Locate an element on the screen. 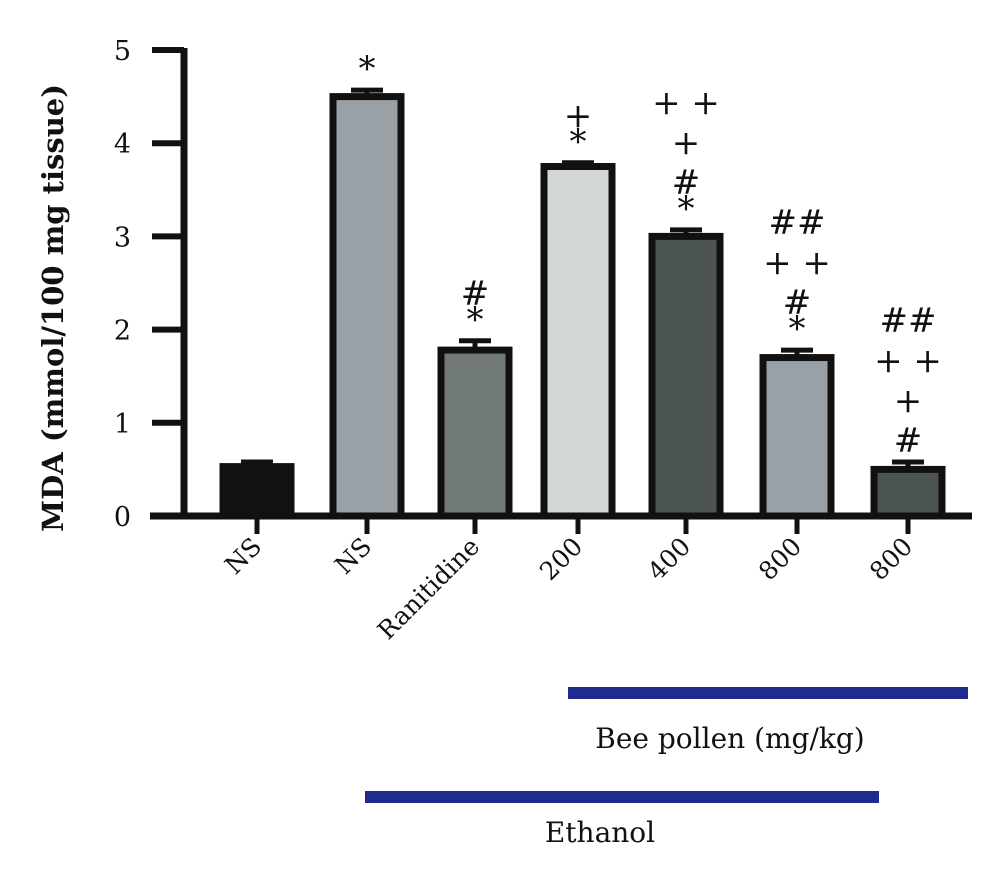 This screenshot has height=870, width=1000. y-tick-label: 0 is located at coordinates (122, 517).